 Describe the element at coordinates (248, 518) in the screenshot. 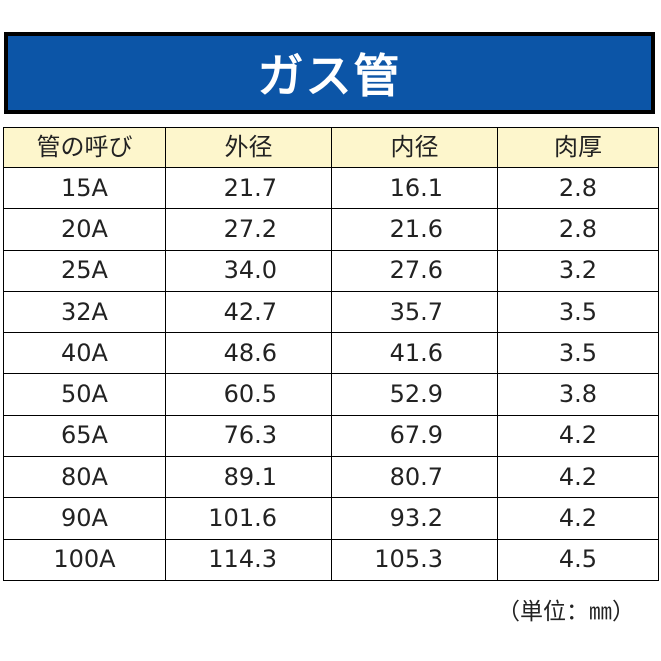

I see `cell-outer-diameter: 101.6` at that location.